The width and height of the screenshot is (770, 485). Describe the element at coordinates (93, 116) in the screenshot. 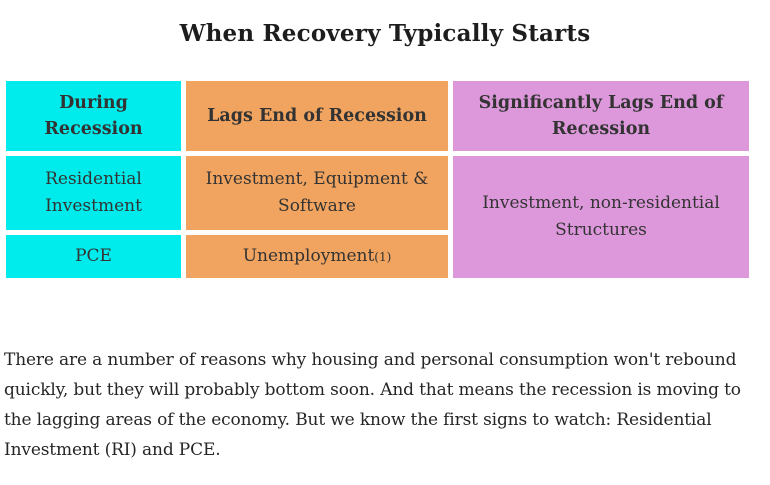

I see `header-cell-during-recession: During Recession` at that location.